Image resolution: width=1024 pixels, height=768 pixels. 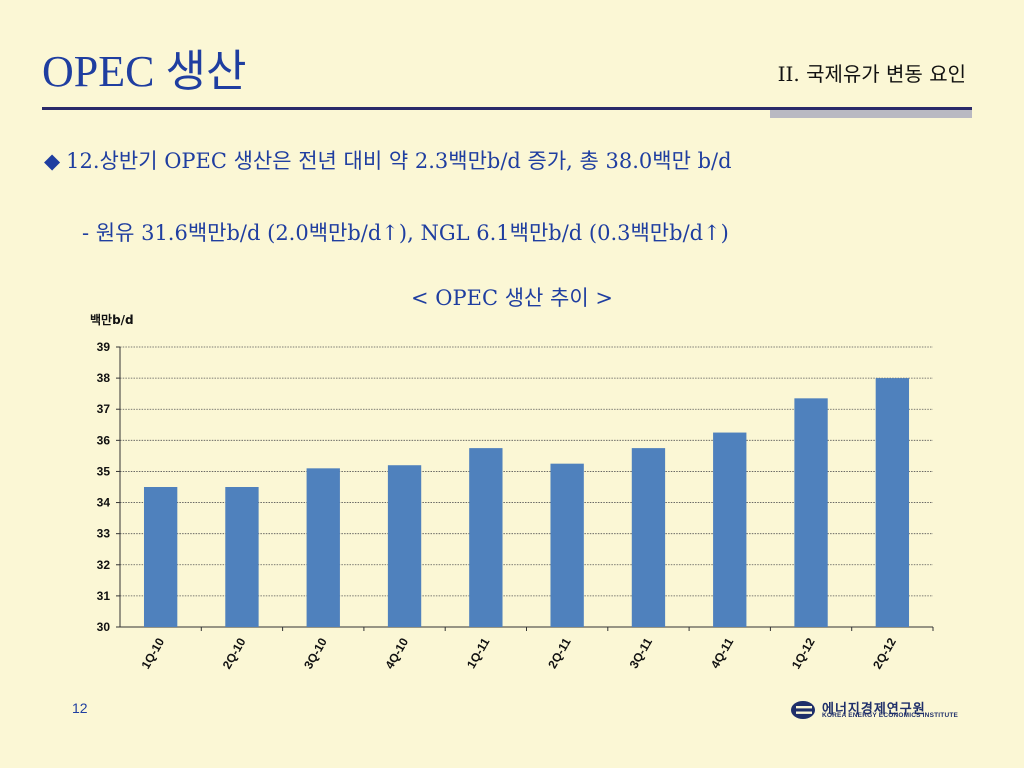 What do you see at coordinates (104, 471) in the screenshot?
I see `y-tick-label: 35` at bounding box center [104, 471].